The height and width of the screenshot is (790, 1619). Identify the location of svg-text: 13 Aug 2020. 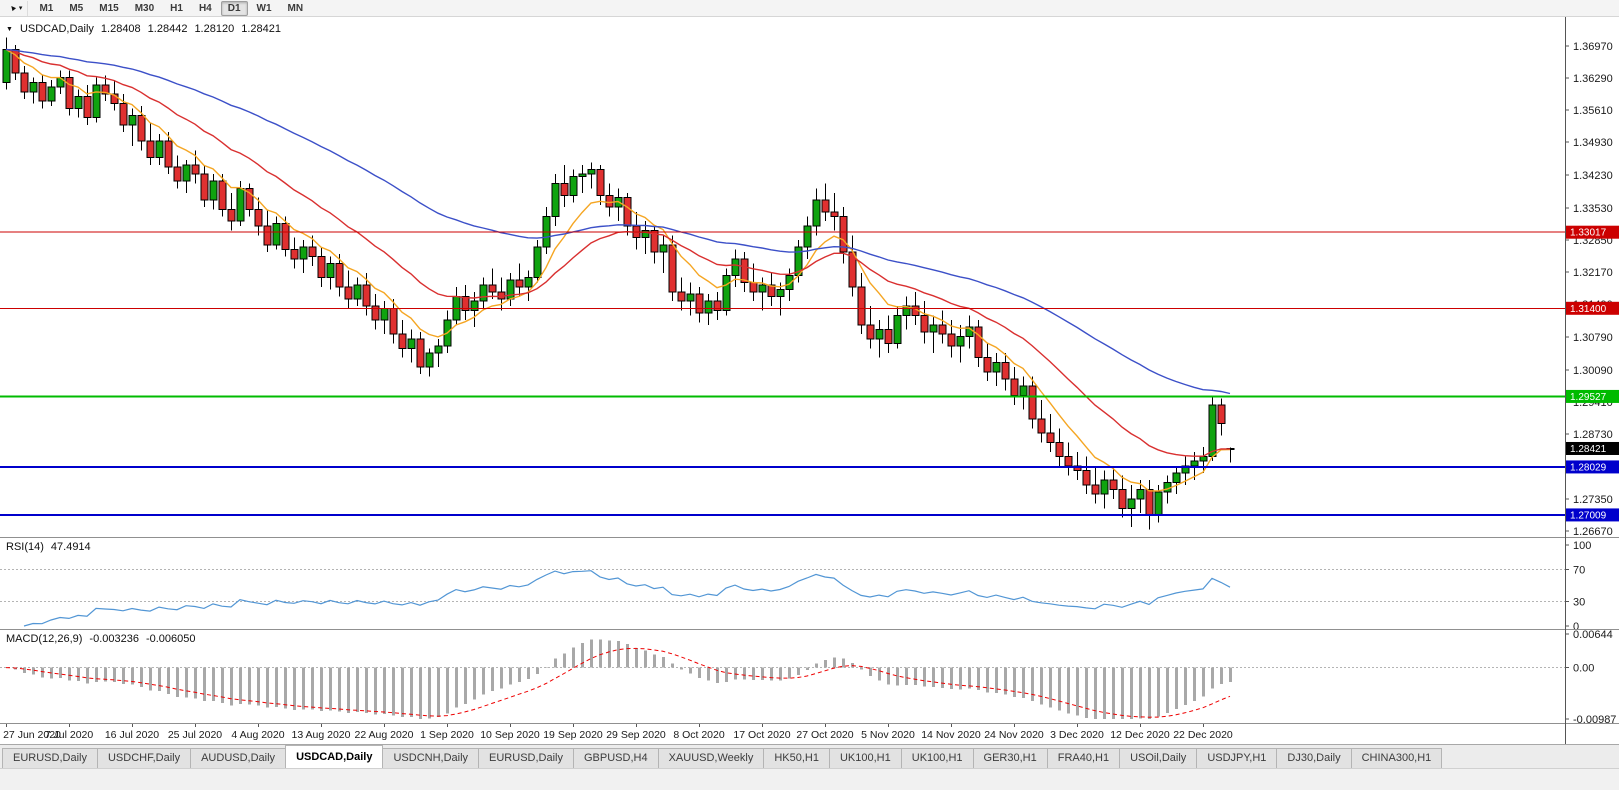
(321, 735).